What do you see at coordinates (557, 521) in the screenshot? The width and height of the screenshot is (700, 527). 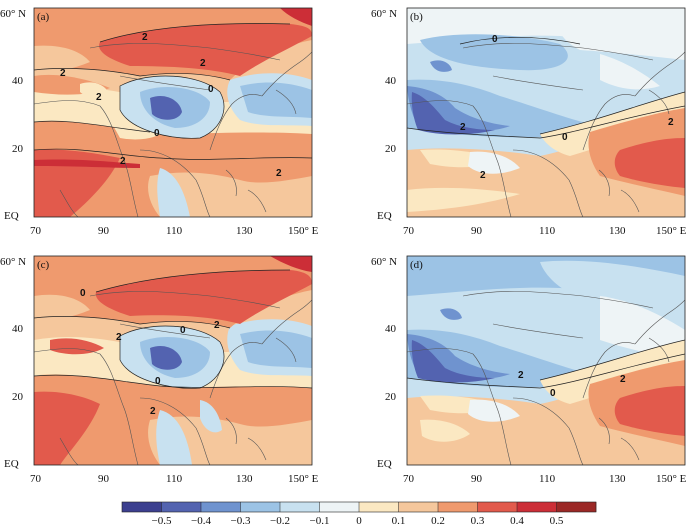 I see `colorbar-tick-label: 0.5` at bounding box center [557, 521].